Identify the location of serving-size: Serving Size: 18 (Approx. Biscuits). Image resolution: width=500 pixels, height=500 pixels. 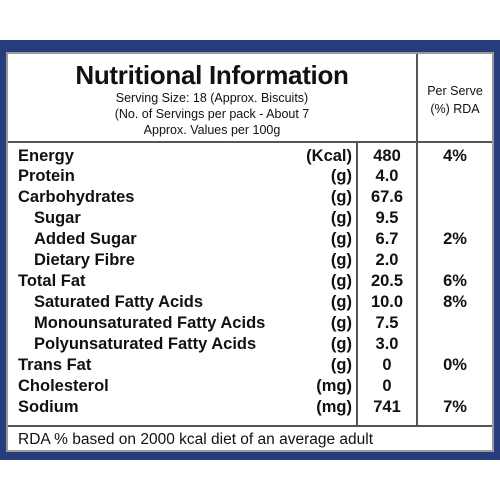
(212, 98).